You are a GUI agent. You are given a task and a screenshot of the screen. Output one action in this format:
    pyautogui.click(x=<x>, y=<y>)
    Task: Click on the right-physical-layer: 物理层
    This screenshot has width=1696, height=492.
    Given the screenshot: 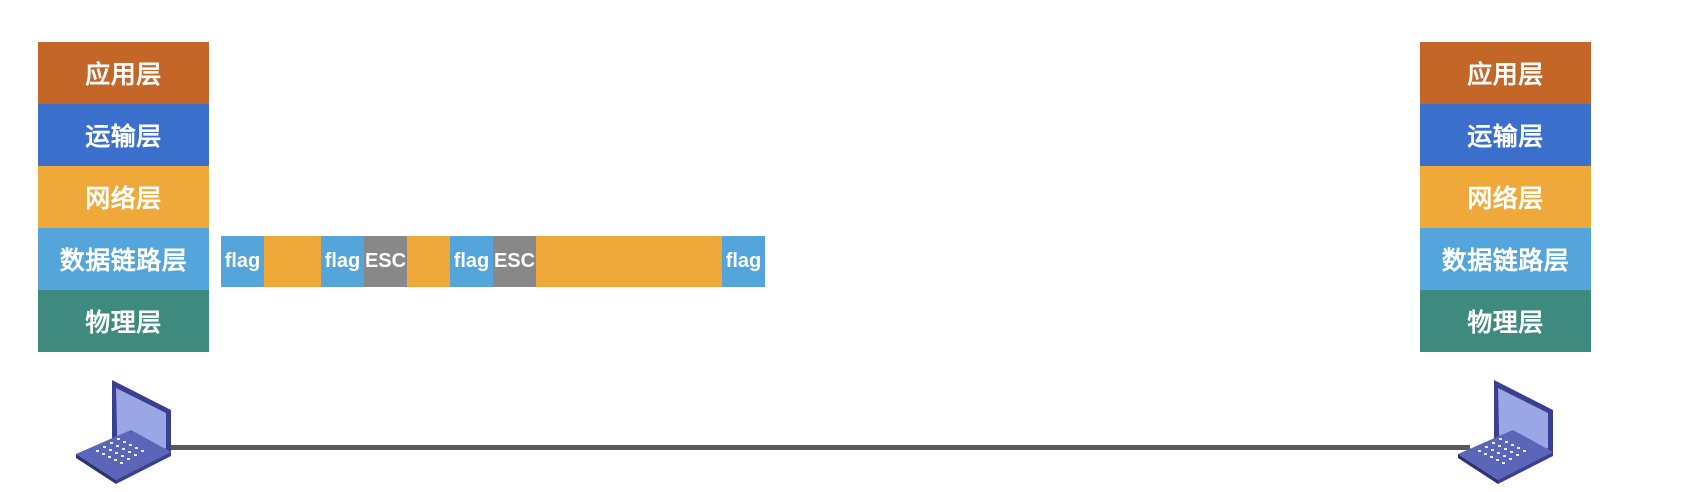 What is the action you would take?
    pyautogui.click(x=1505, y=321)
    